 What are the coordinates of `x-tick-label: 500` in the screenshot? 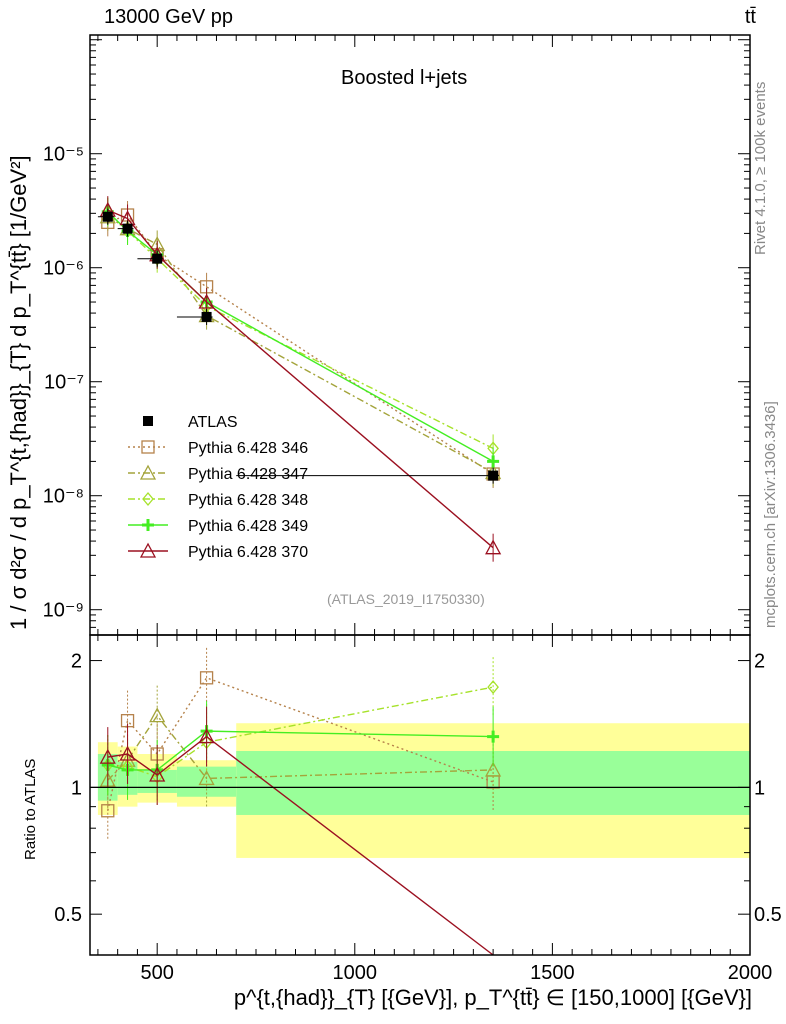 It's located at (156, 973).